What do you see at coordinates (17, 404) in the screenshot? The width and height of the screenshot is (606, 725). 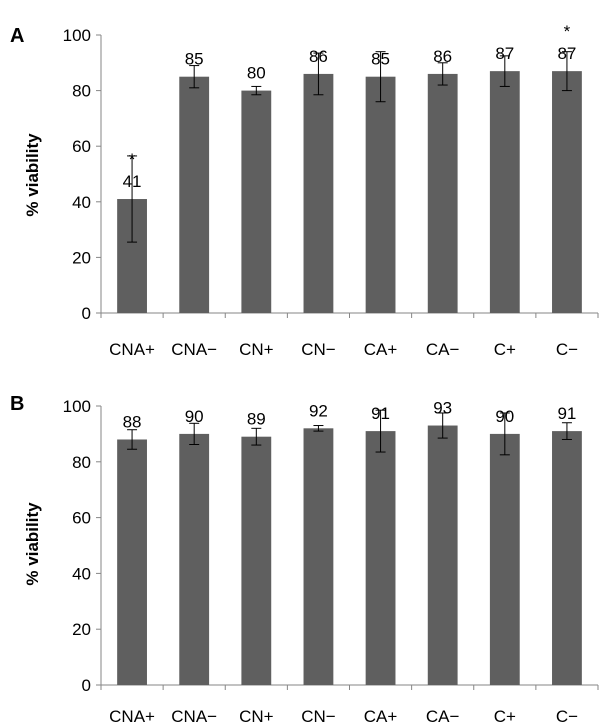 I see `panel-label: B` at bounding box center [17, 404].